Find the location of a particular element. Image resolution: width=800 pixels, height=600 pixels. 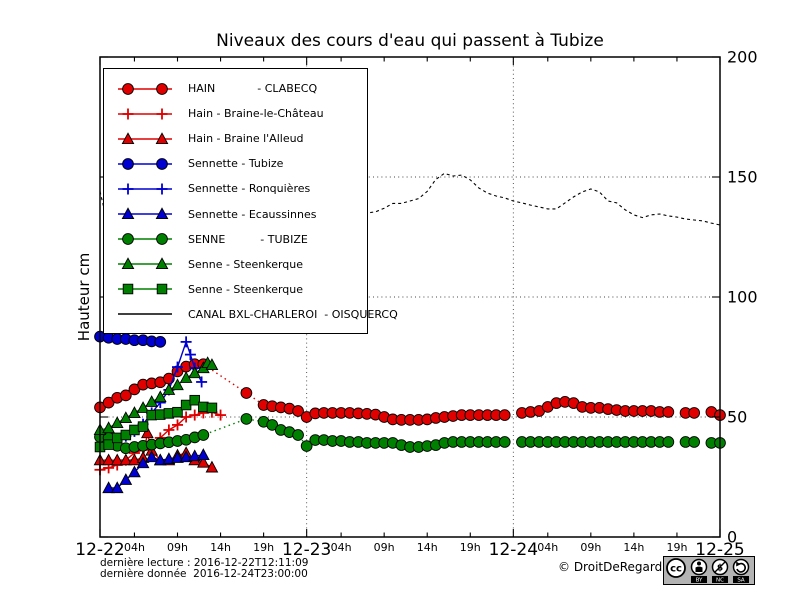

x-tick-label-date: 12-23 is located at coordinates (306, 550).